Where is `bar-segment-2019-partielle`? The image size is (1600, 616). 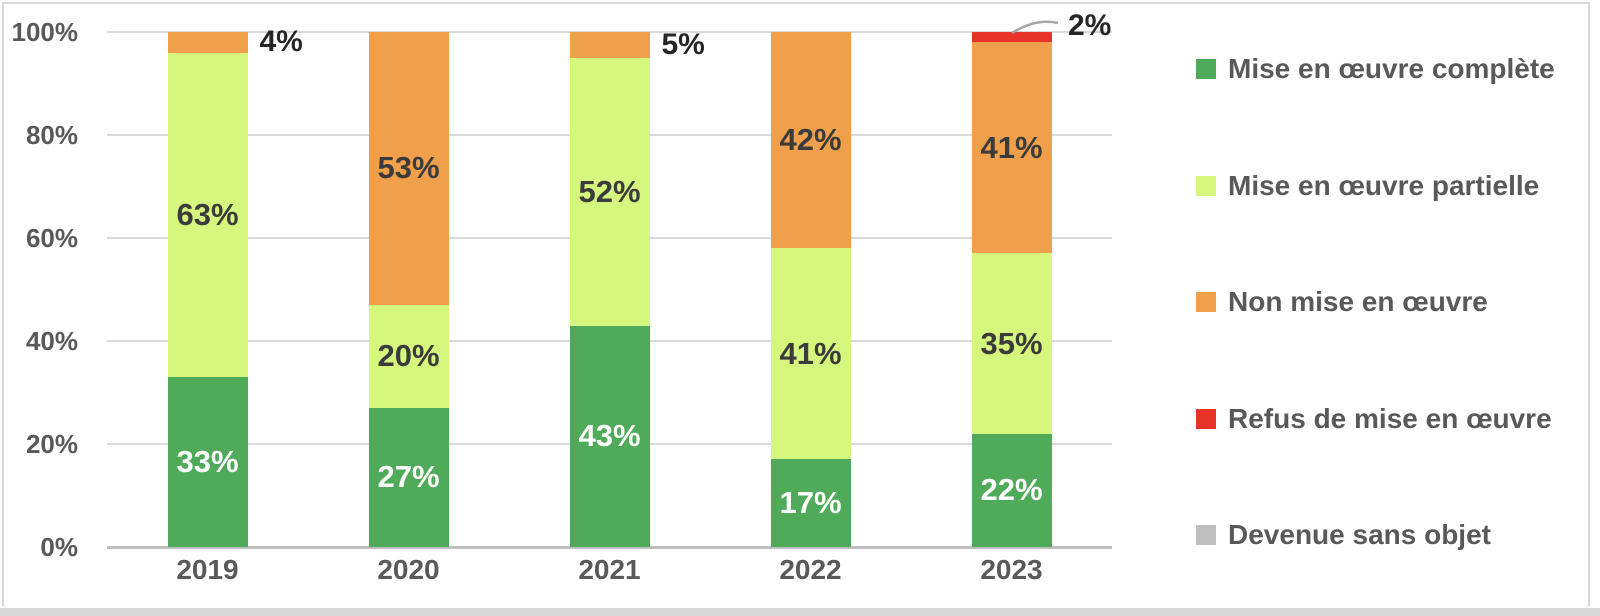 bar-segment-2019-partielle is located at coordinates (207, 215).